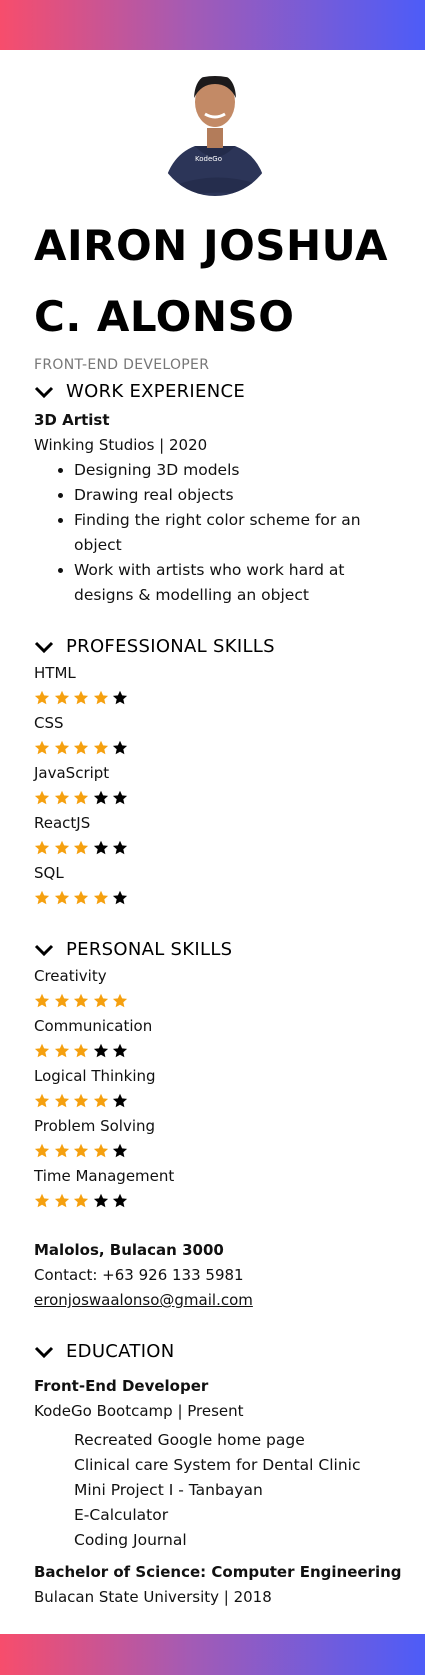 The width and height of the screenshot is (425, 1675). I want to click on job-company: Winking Studios | 2020, so click(121, 445).